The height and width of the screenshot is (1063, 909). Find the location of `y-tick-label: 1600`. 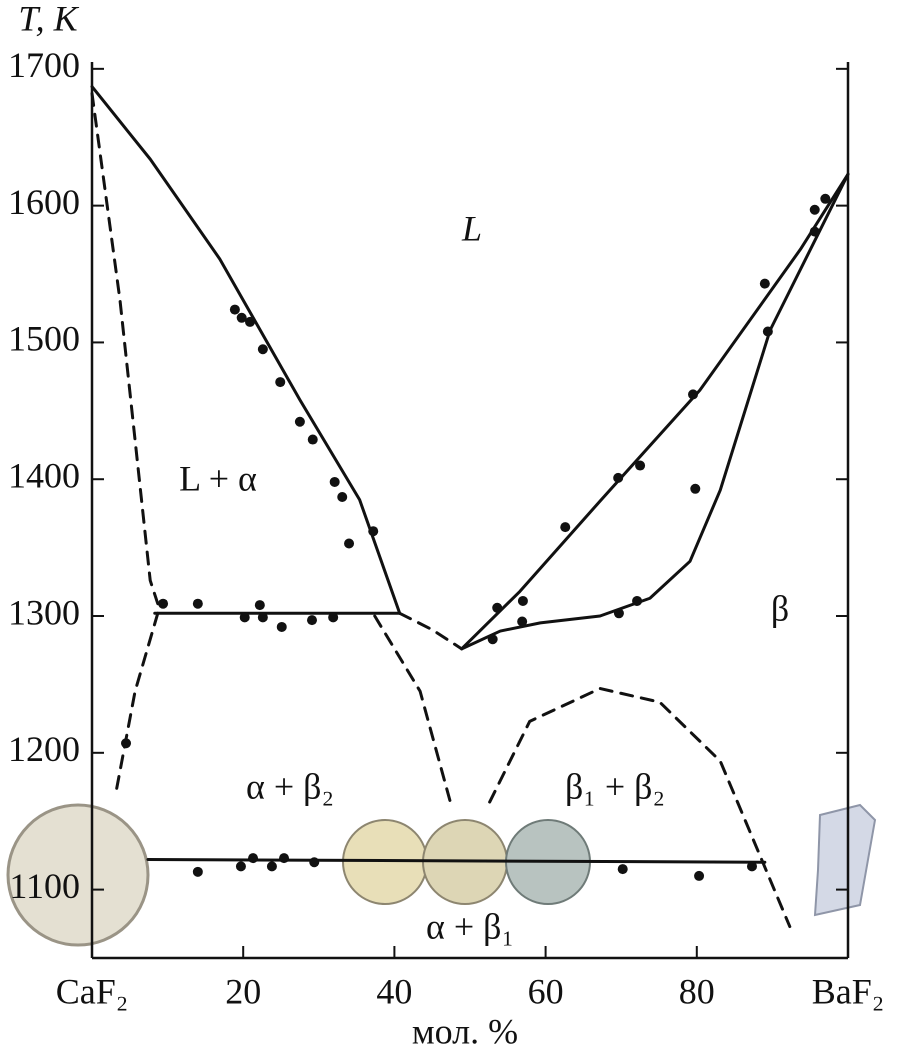

y-tick-label: 1600 is located at coordinates (44, 202).